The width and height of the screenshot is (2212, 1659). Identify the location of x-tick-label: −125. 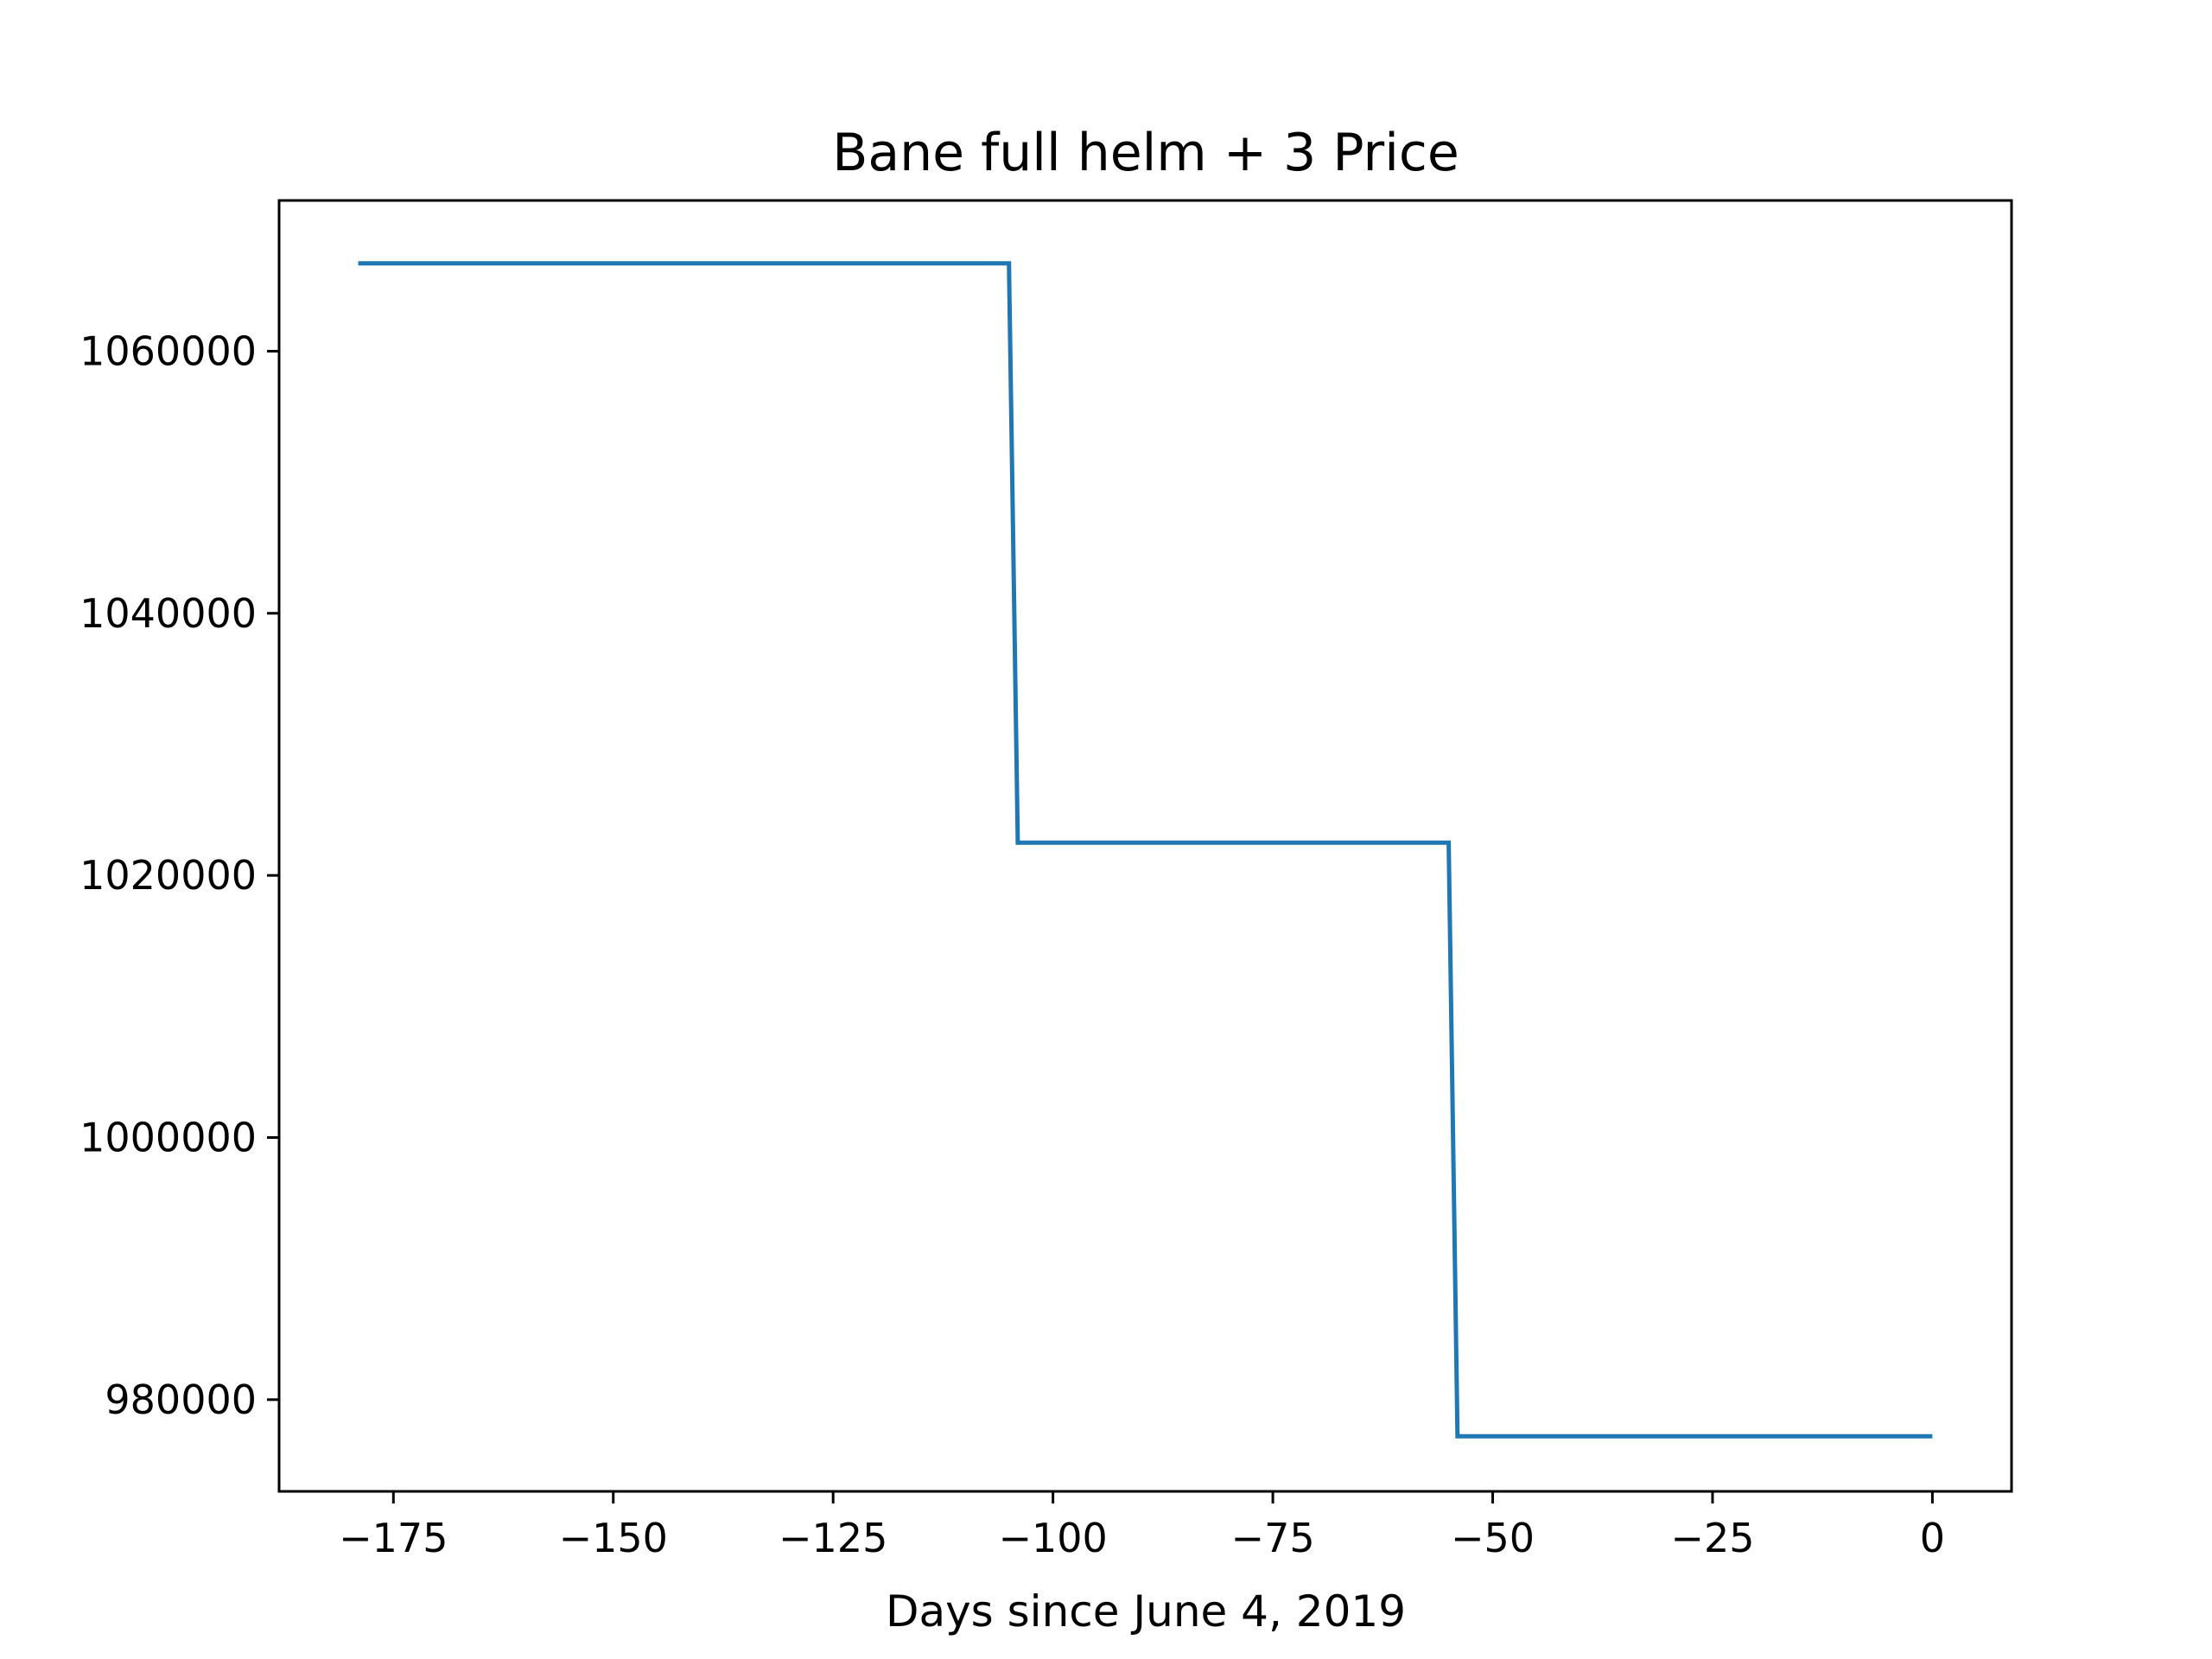
(833, 1538).